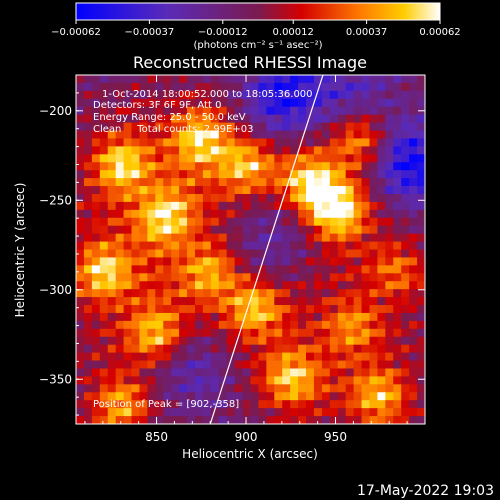 The image size is (500, 500). Describe the element at coordinates (55, 111) in the screenshot. I see `y-tick-label: −200` at that location.